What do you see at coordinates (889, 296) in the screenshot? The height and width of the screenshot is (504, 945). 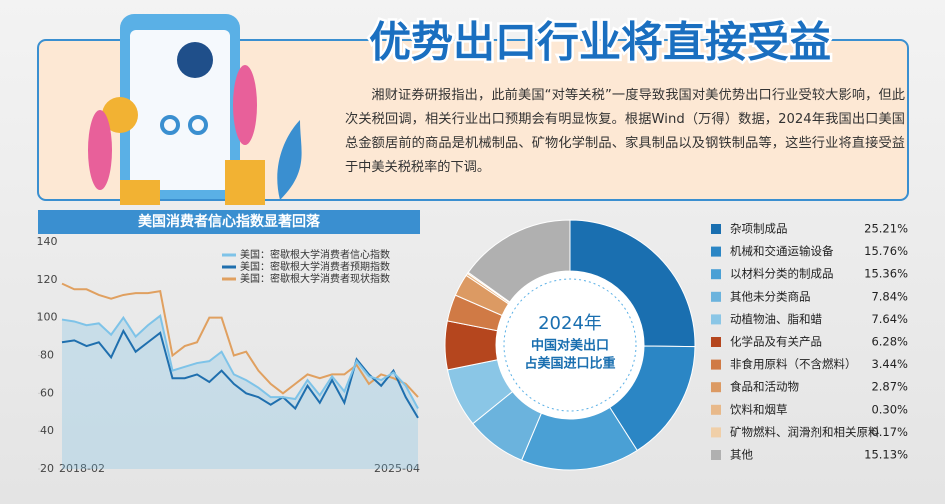 I see `value-label: 7.84%` at bounding box center [889, 296].